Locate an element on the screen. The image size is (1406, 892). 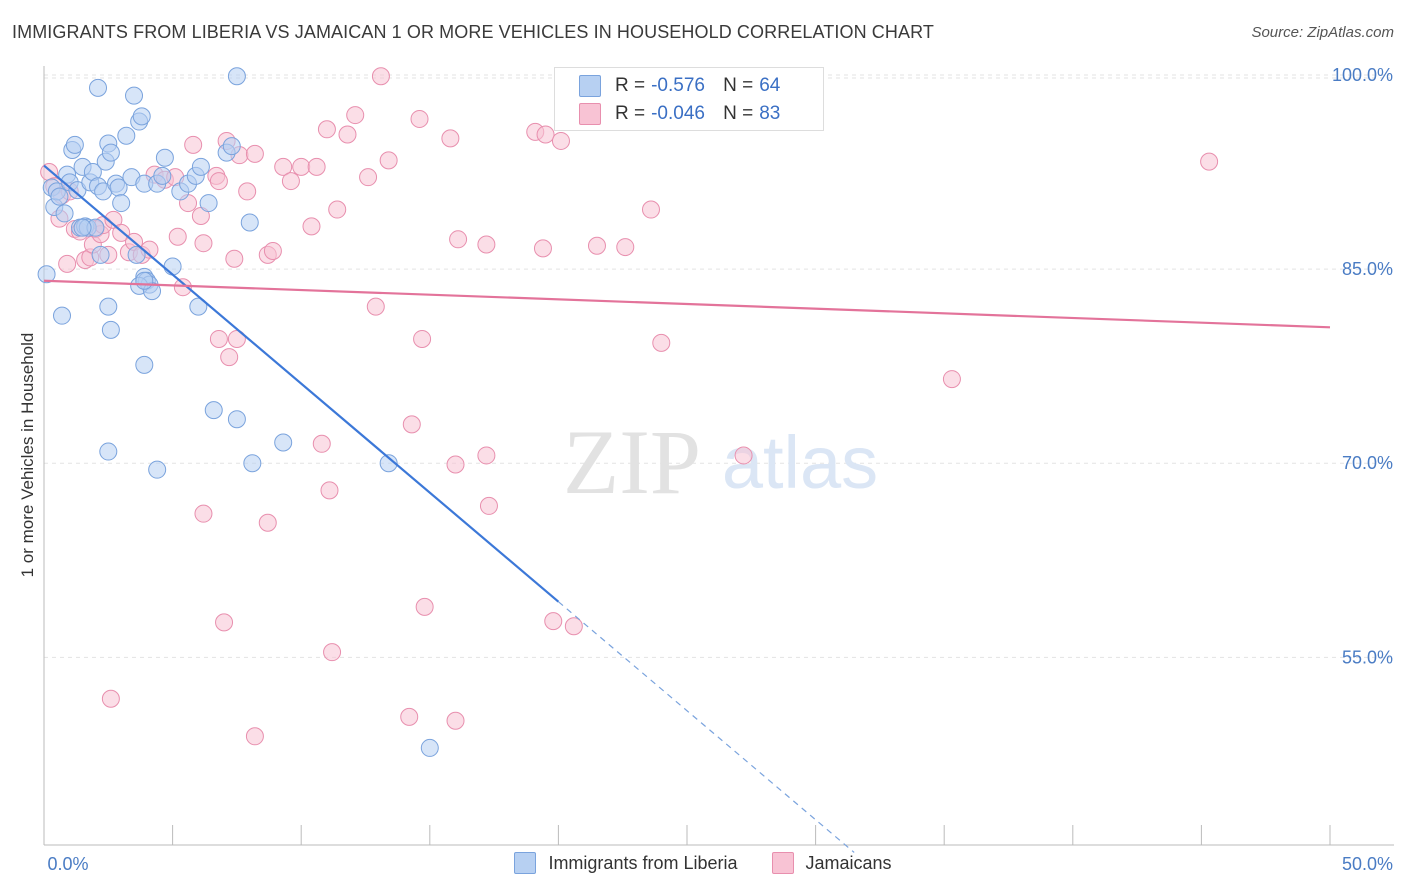
watermark-zip: ZIP is located at coordinates (632, 462).